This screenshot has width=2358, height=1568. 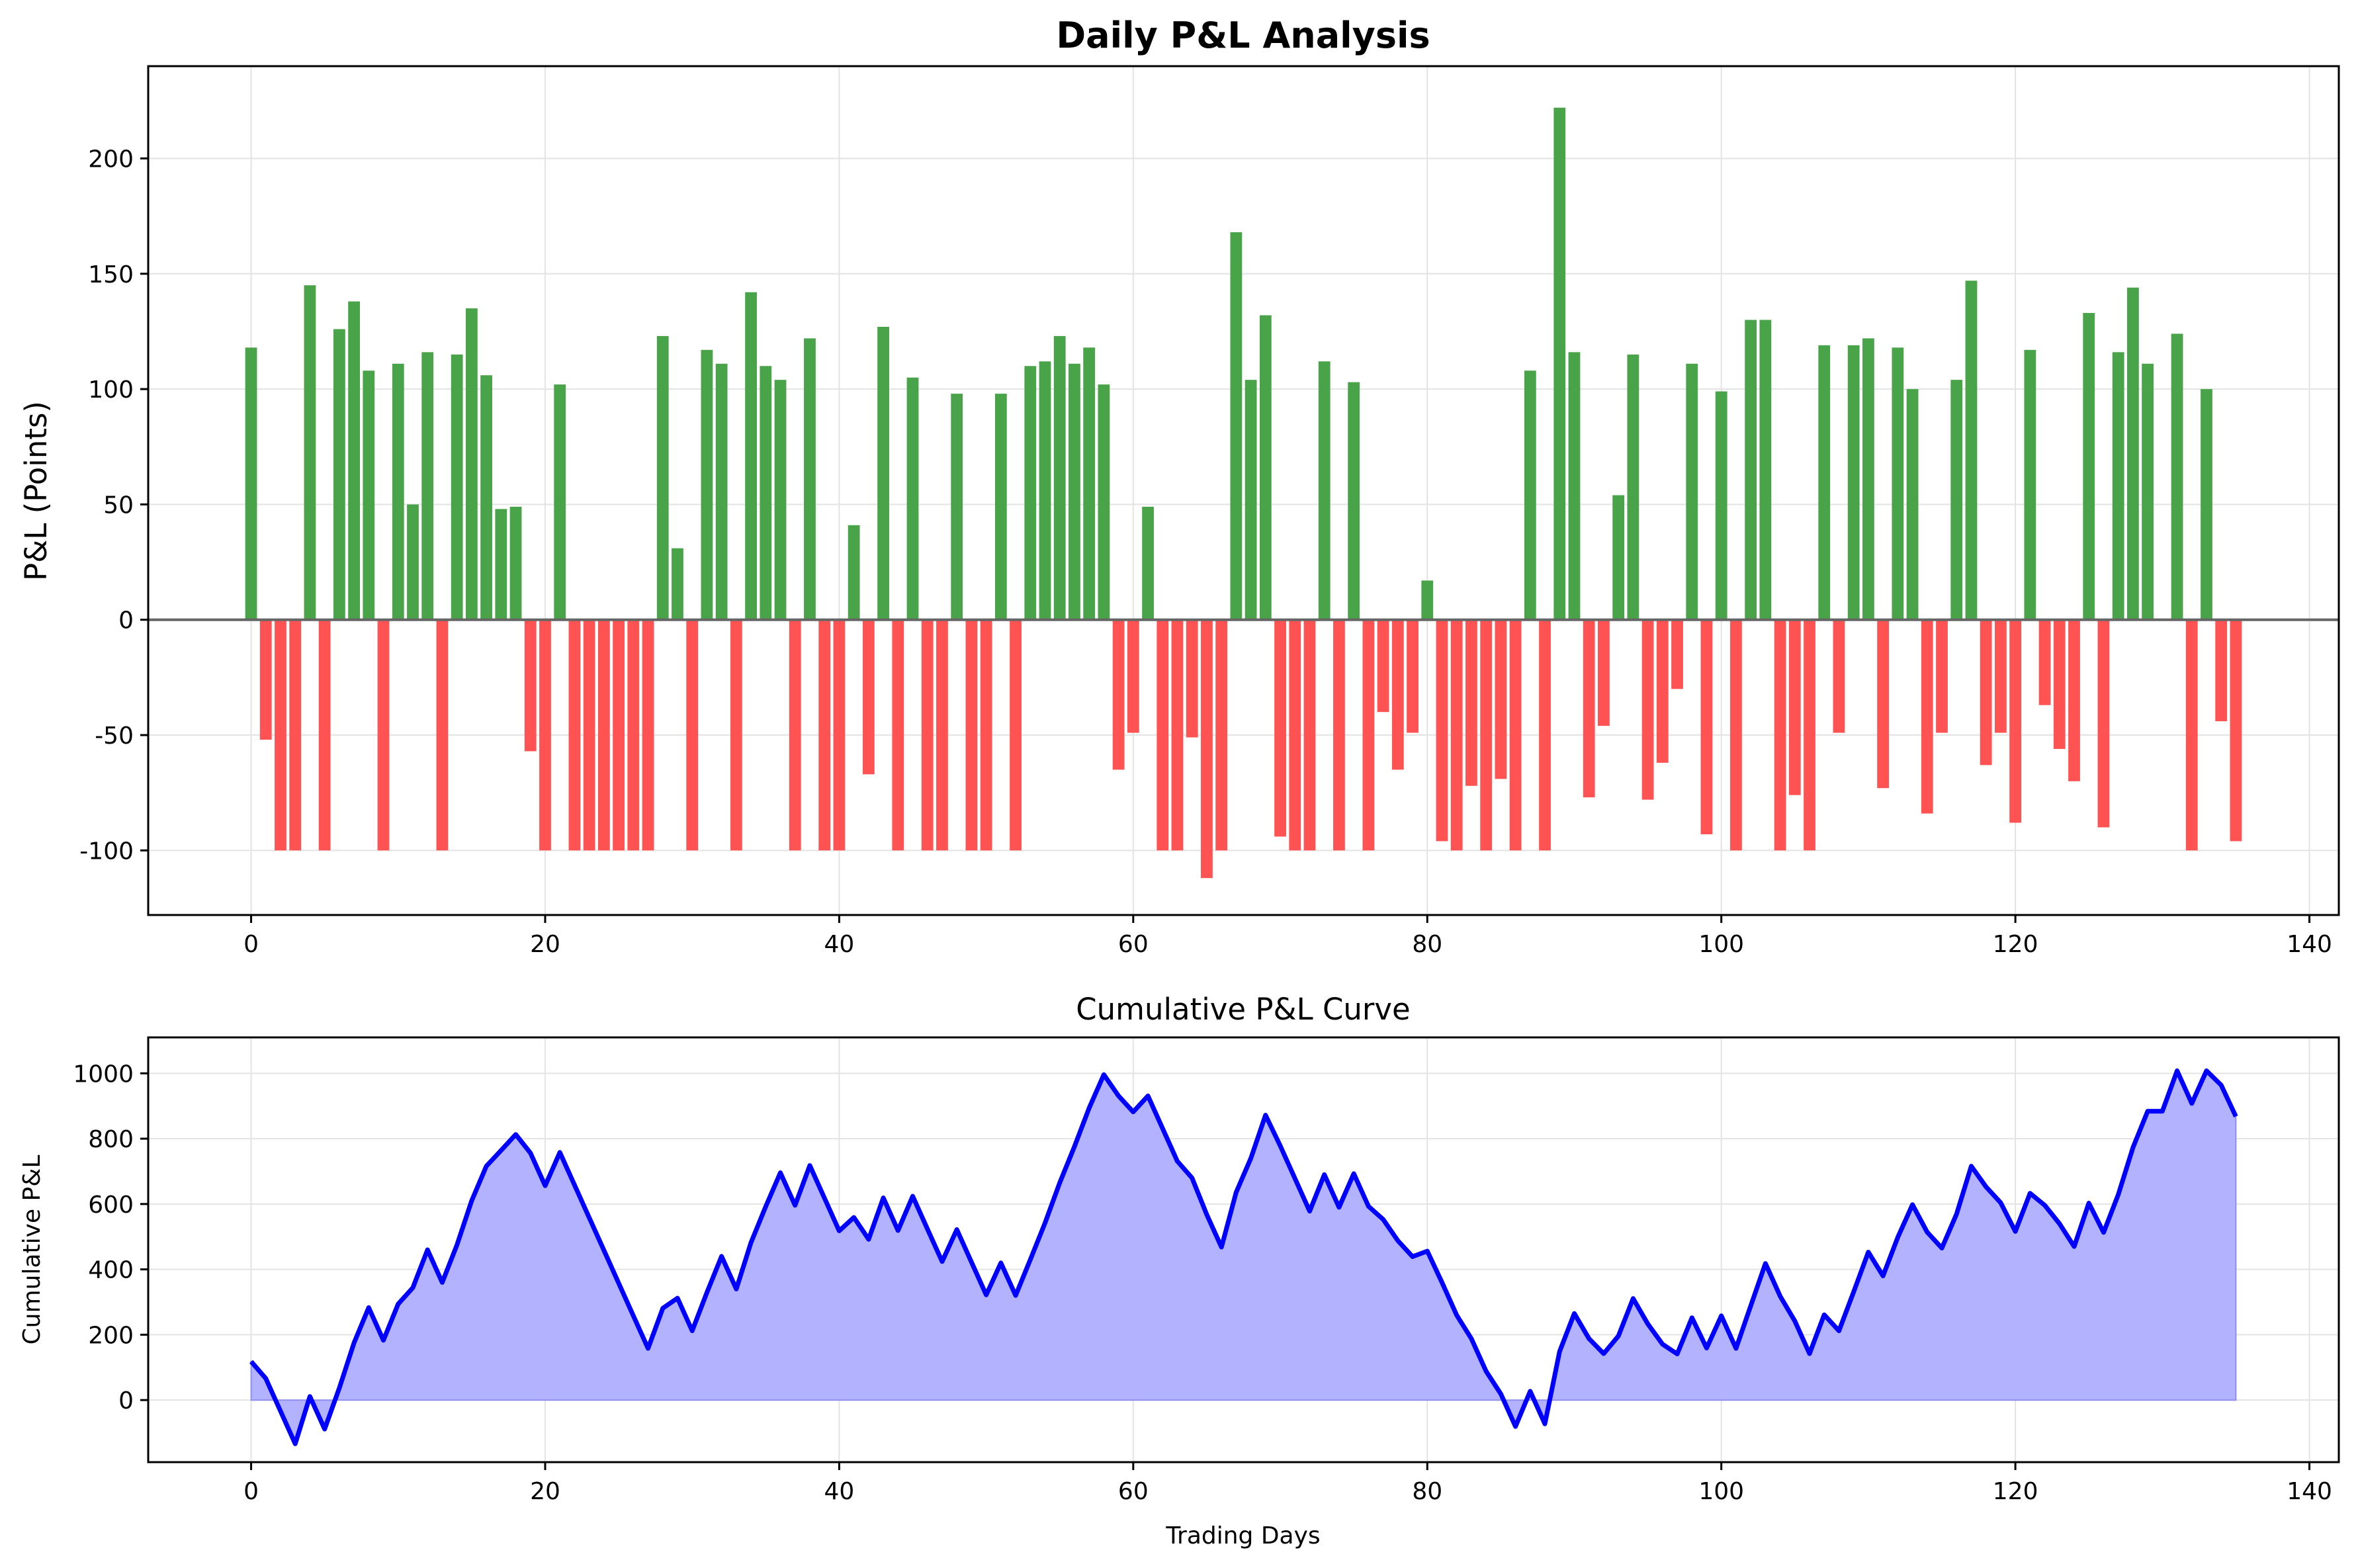 I want to click on x-tick-label: 140, so click(x=2310, y=1492).